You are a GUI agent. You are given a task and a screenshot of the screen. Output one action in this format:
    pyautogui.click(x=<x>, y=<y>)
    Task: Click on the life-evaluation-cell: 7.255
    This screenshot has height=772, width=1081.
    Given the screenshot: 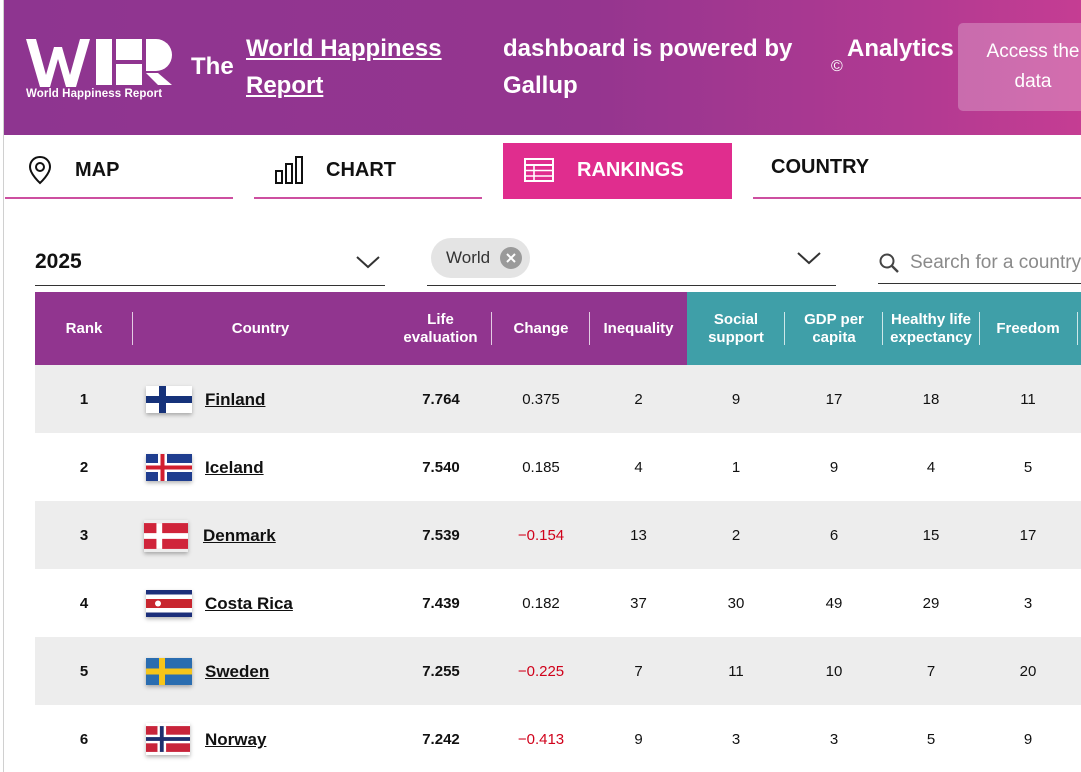 What is the action you would take?
    pyautogui.click(x=441, y=671)
    